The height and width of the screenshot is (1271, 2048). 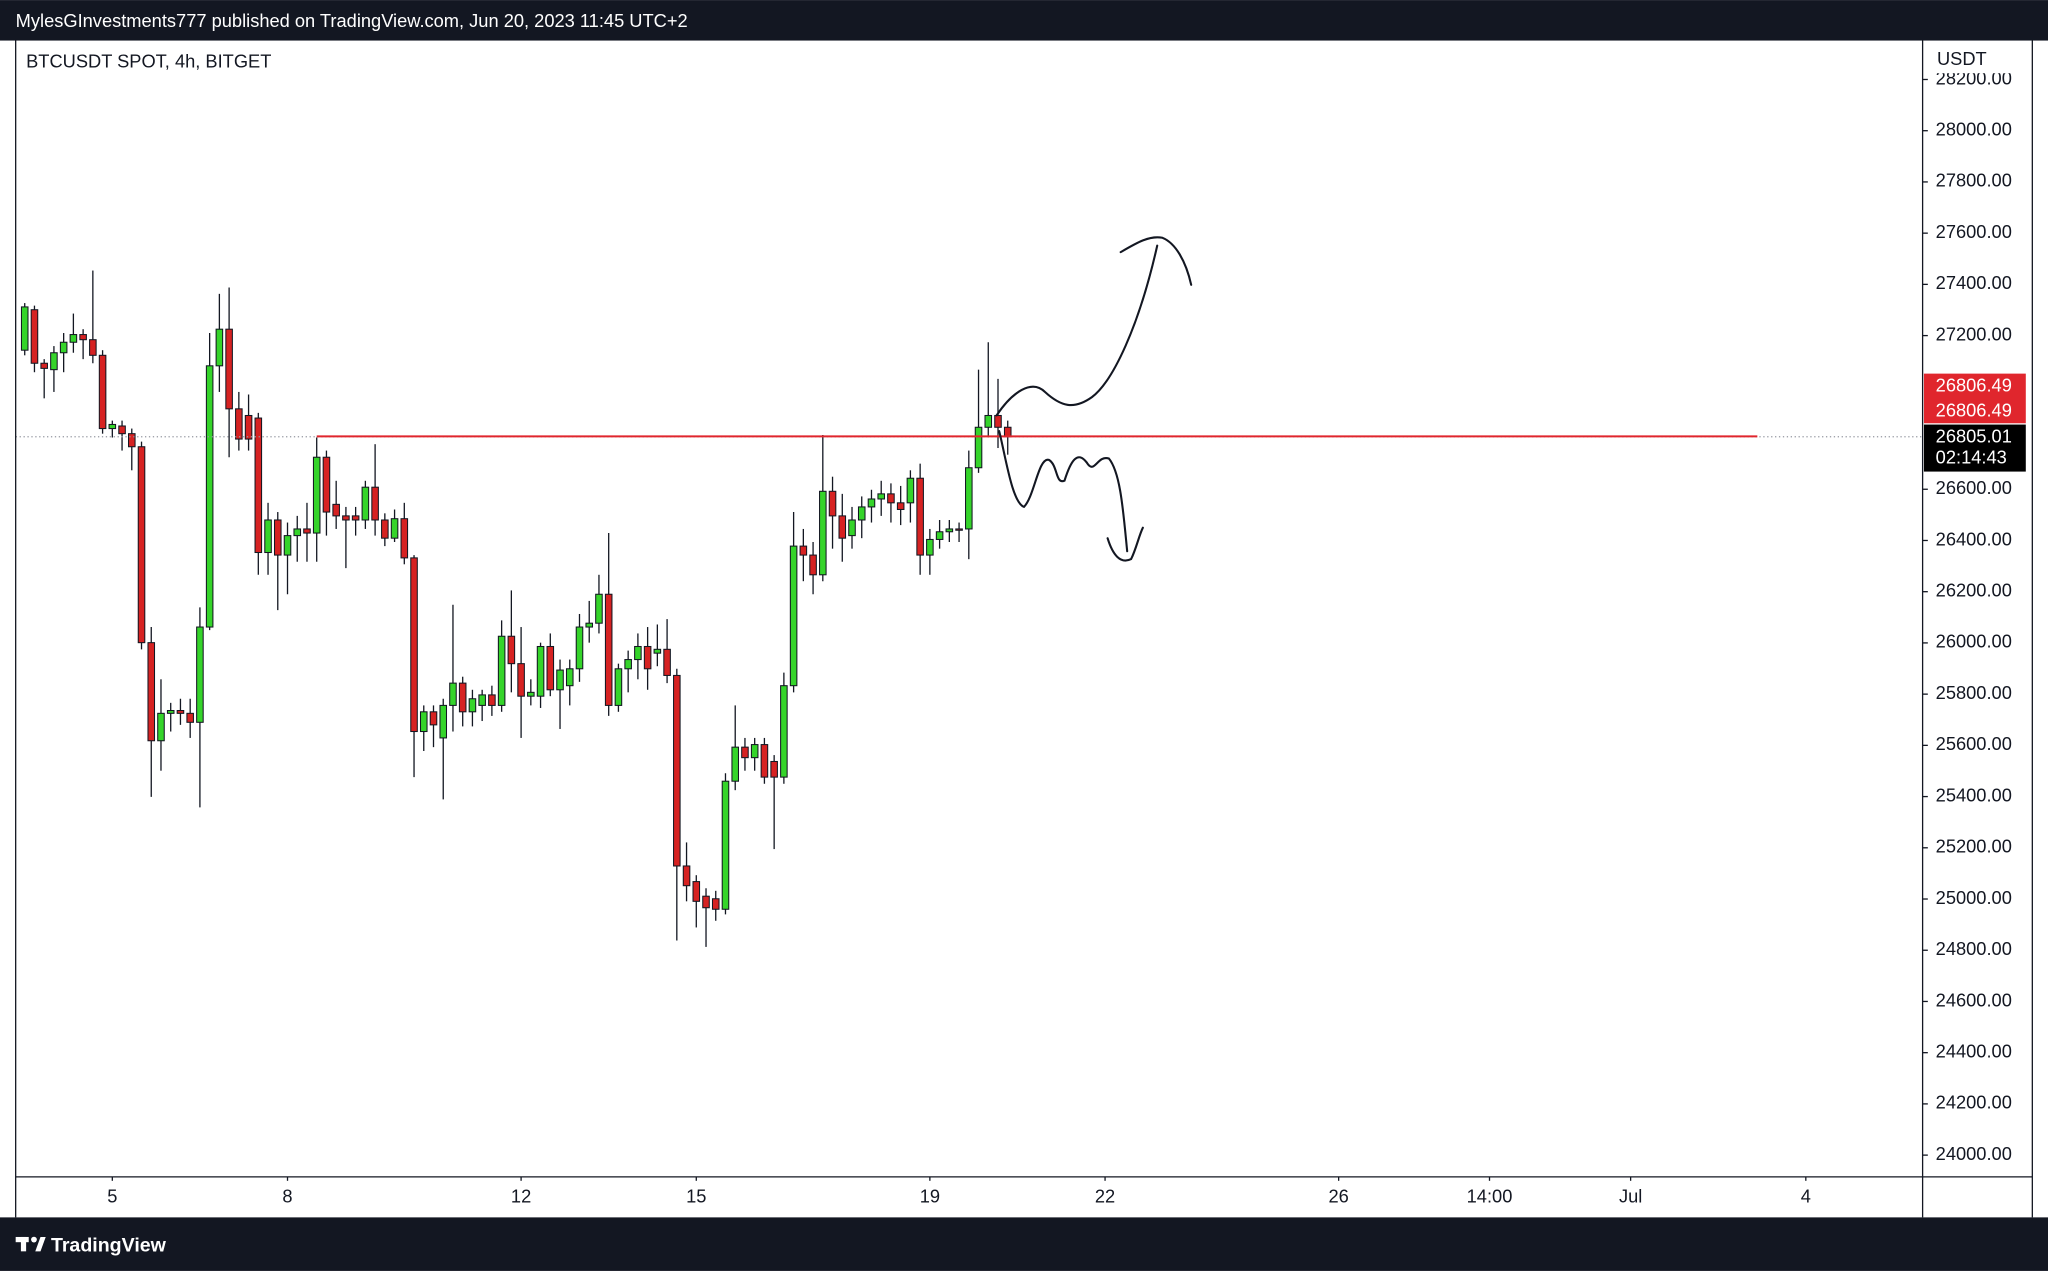 What do you see at coordinates (1974, 385) in the screenshot?
I see `level-label: 26806.49` at bounding box center [1974, 385].